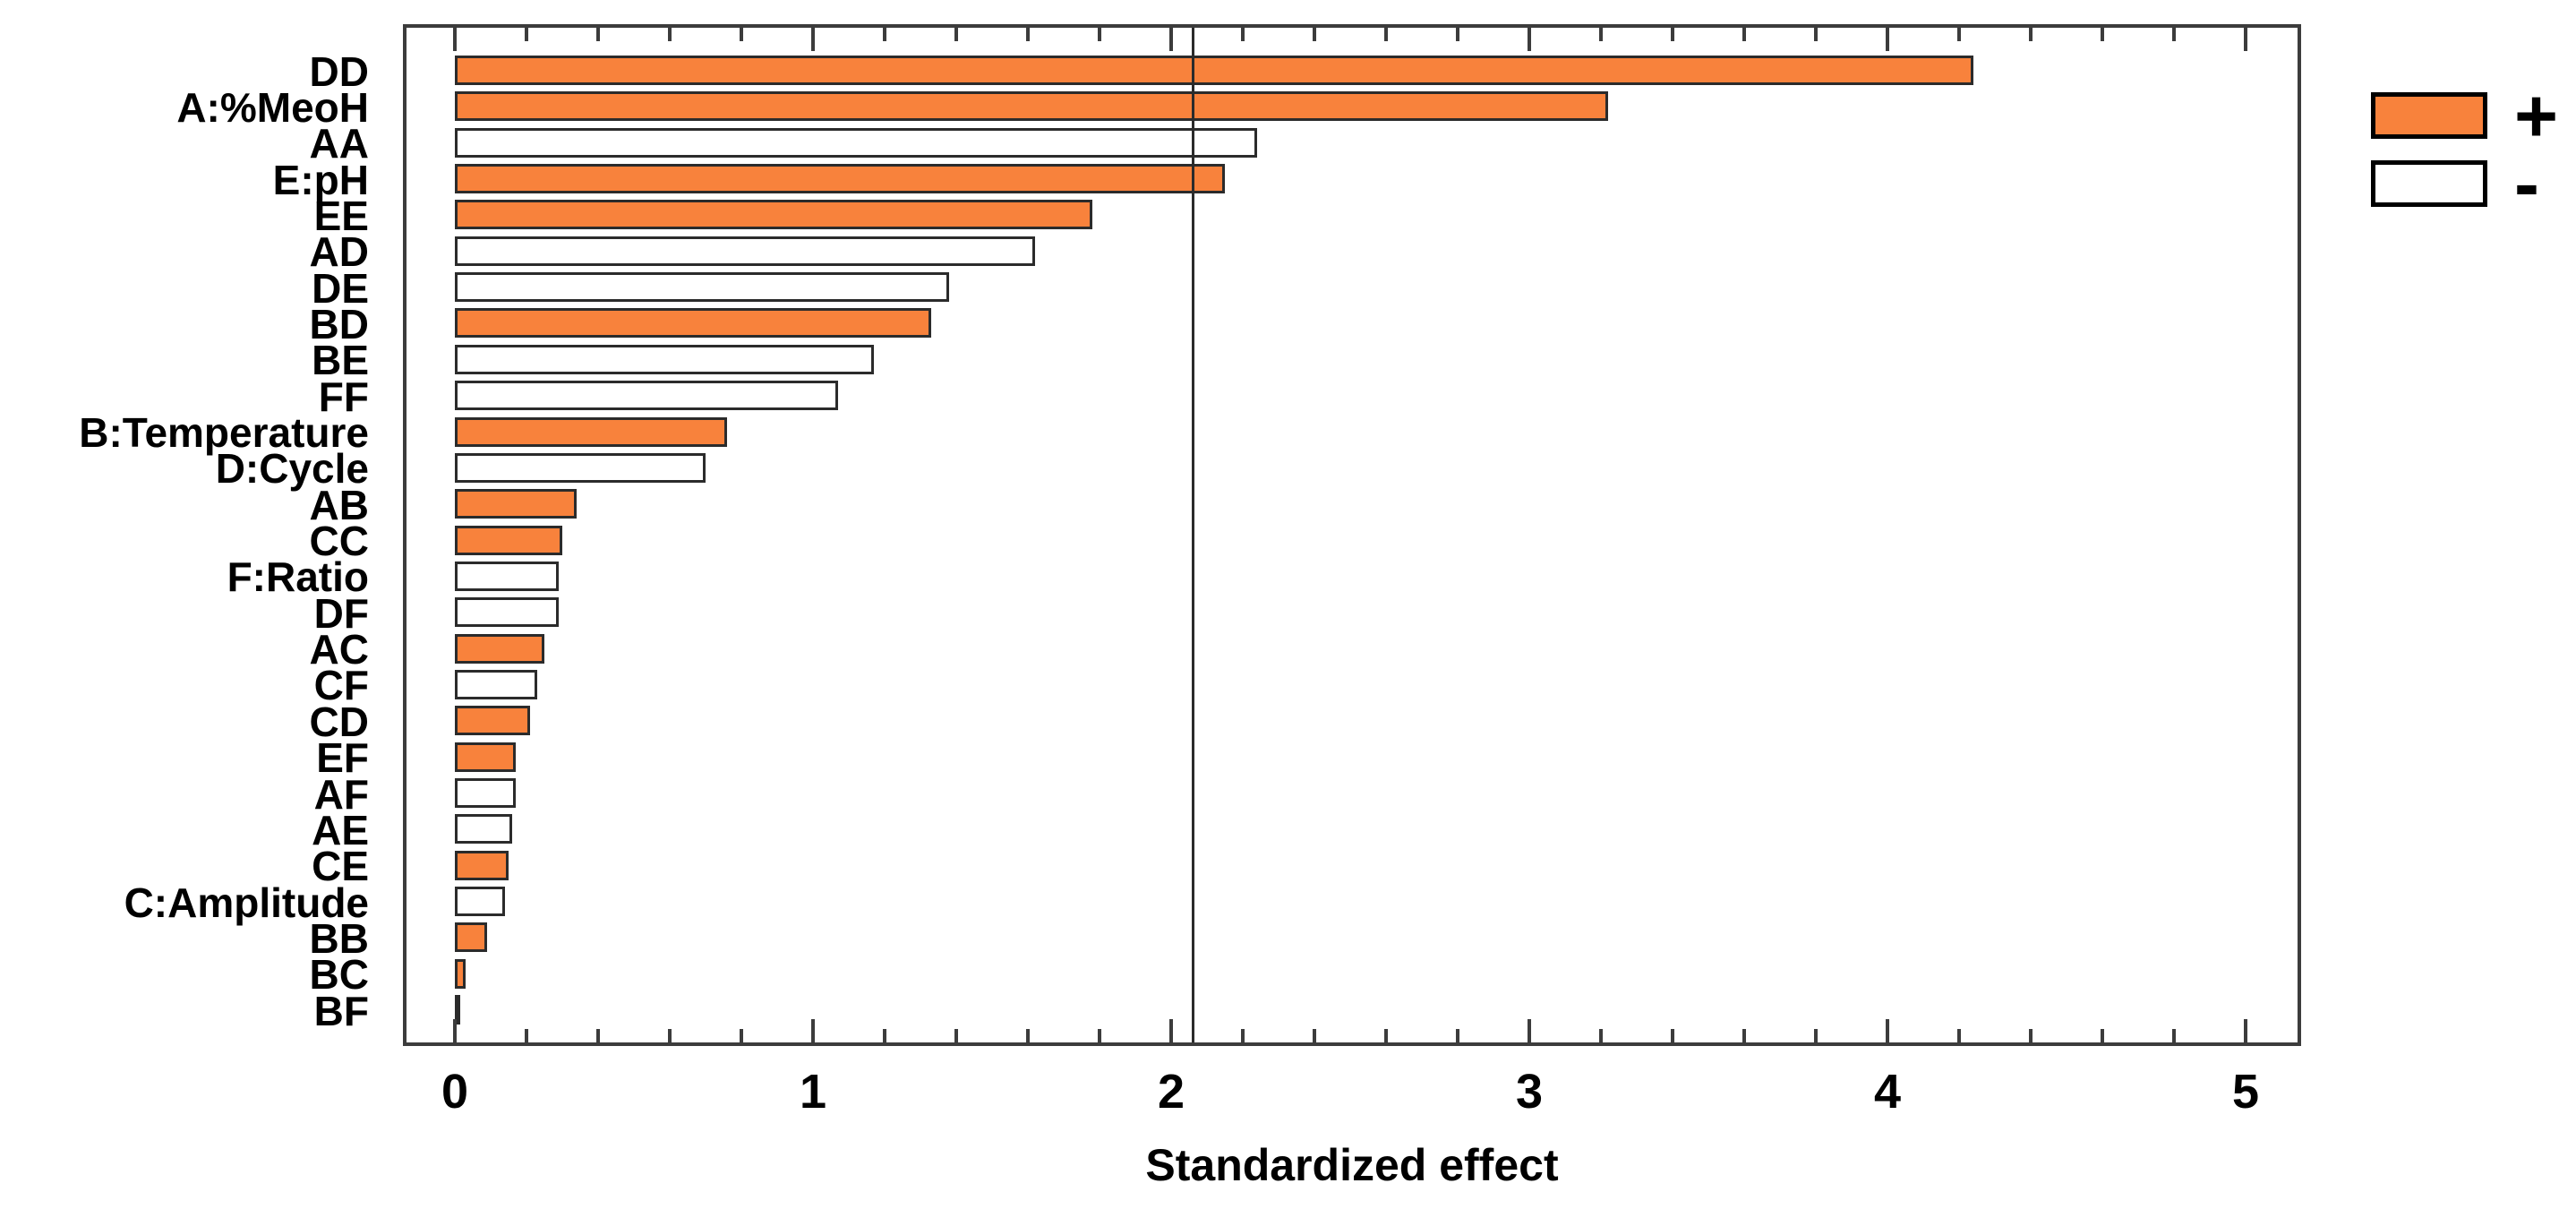  Describe the element at coordinates (693, 324) in the screenshot. I see `bar-bd` at that location.